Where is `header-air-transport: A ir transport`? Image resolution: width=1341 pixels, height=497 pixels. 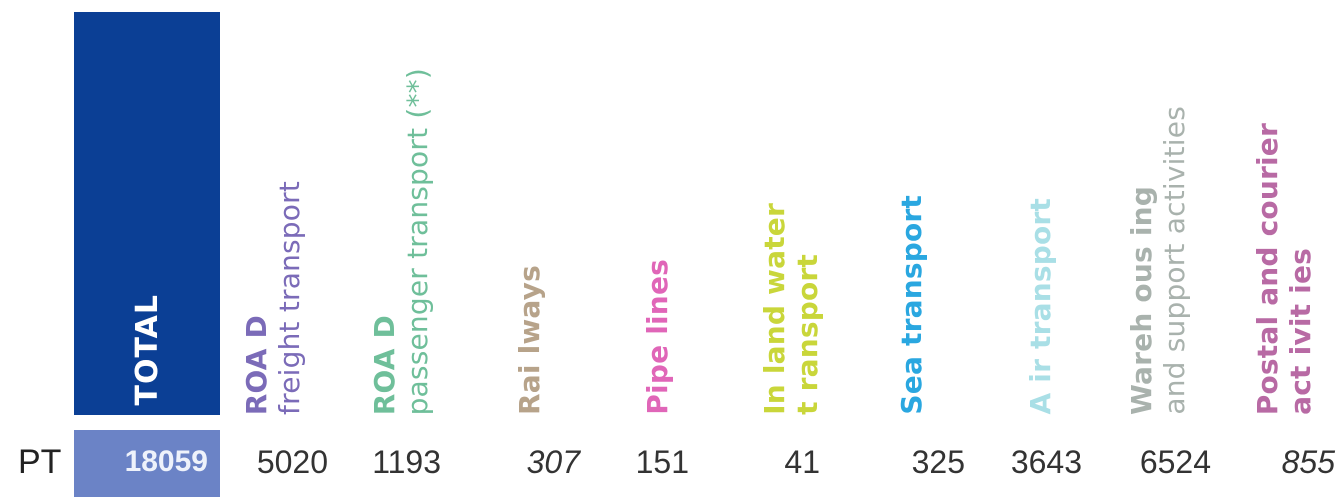 header-air-transport: A ir transport is located at coordinates (1040, 306).